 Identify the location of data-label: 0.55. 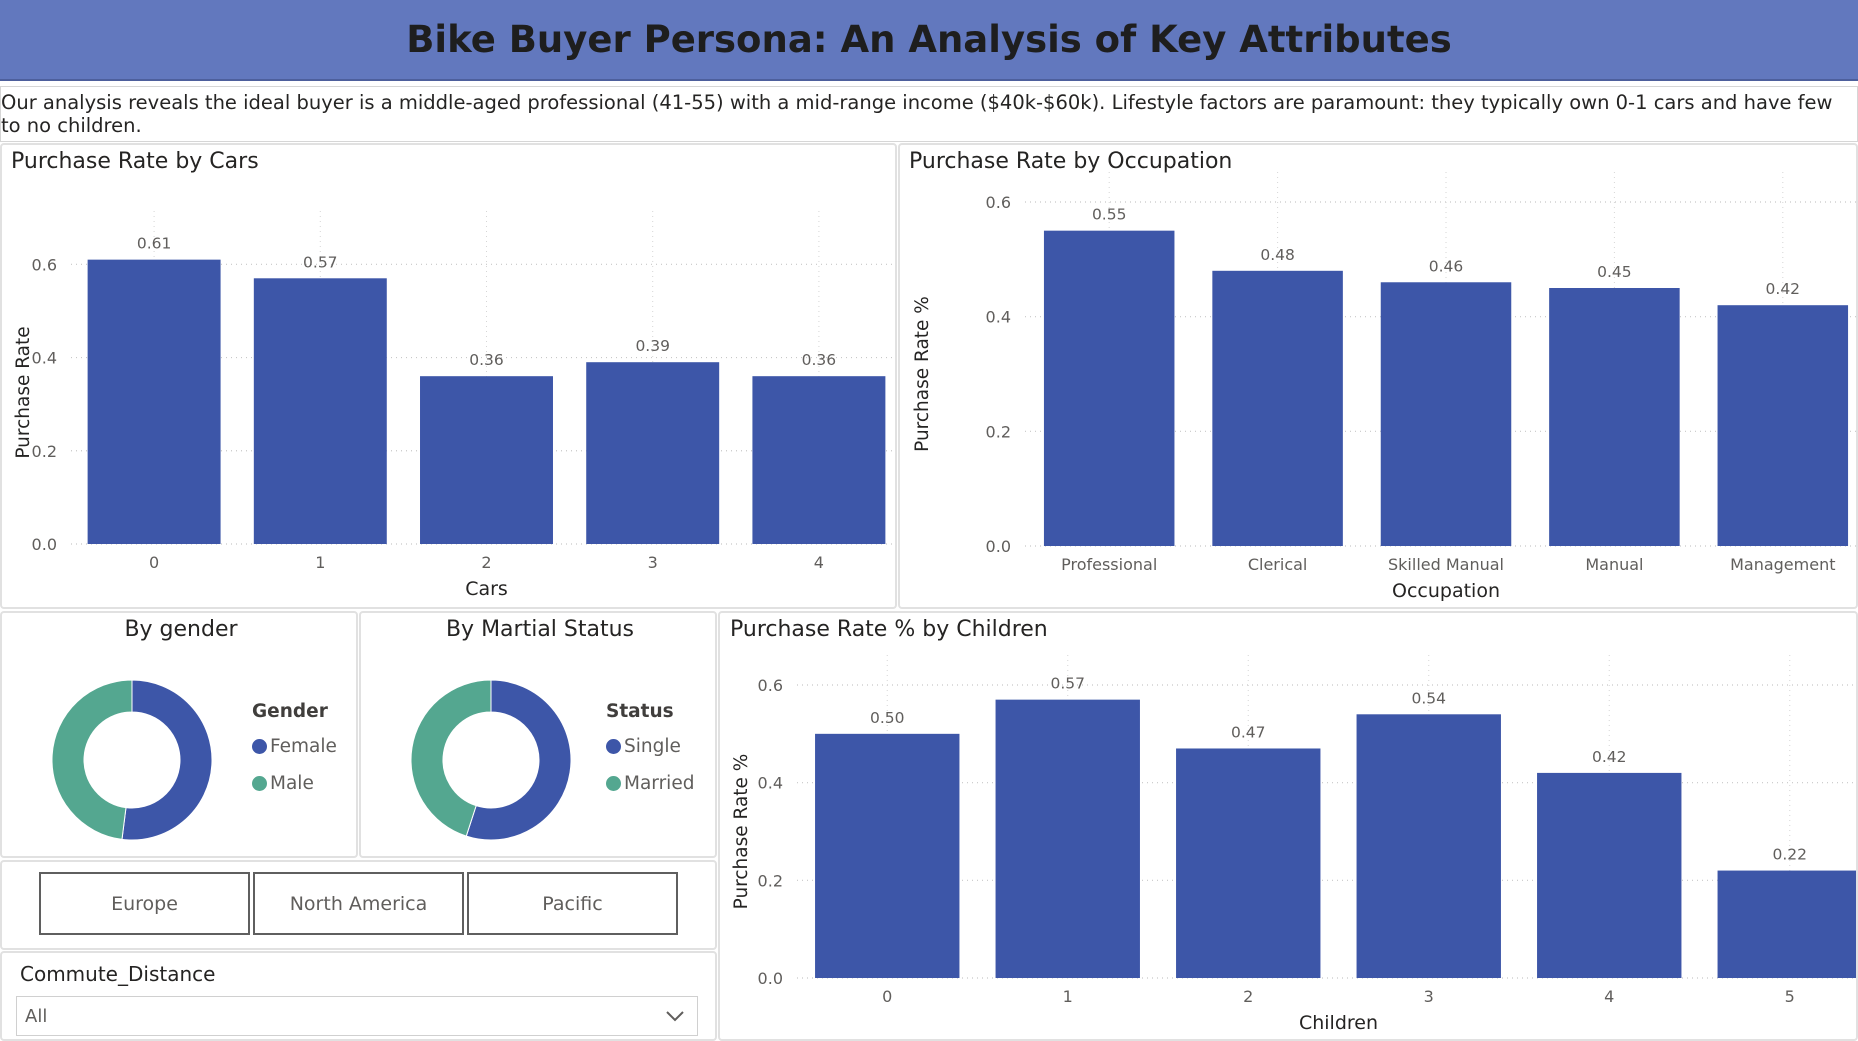
(1109, 215).